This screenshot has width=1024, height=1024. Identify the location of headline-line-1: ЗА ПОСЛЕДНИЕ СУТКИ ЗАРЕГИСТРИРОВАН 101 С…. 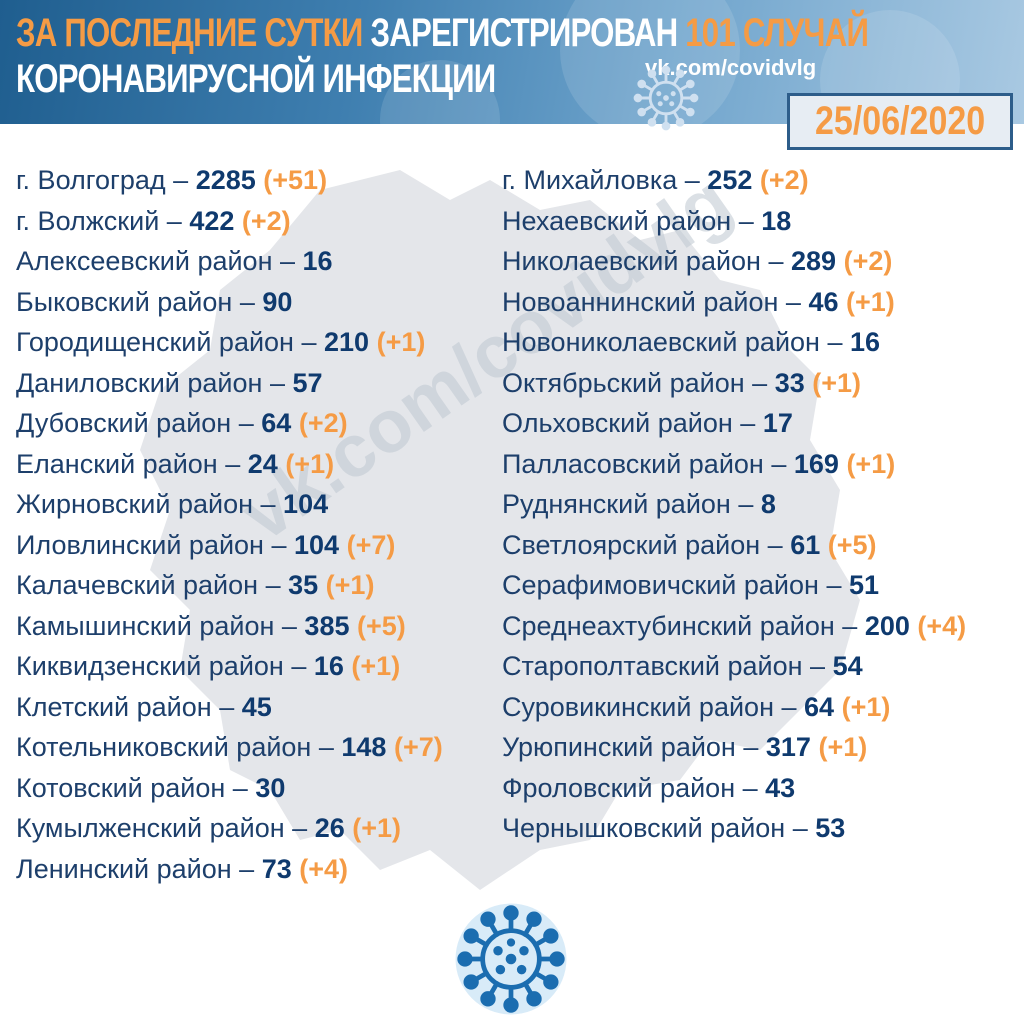
(442, 33).